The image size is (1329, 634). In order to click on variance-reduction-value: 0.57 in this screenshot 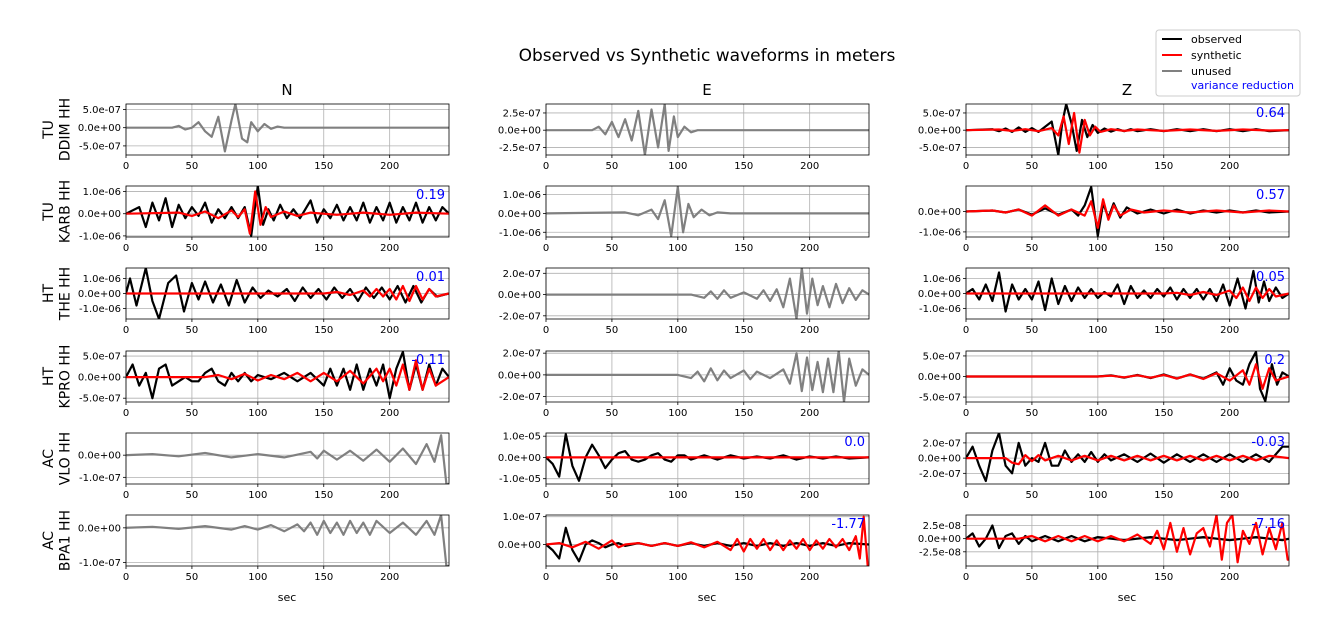, I will do `click(1270, 195)`.